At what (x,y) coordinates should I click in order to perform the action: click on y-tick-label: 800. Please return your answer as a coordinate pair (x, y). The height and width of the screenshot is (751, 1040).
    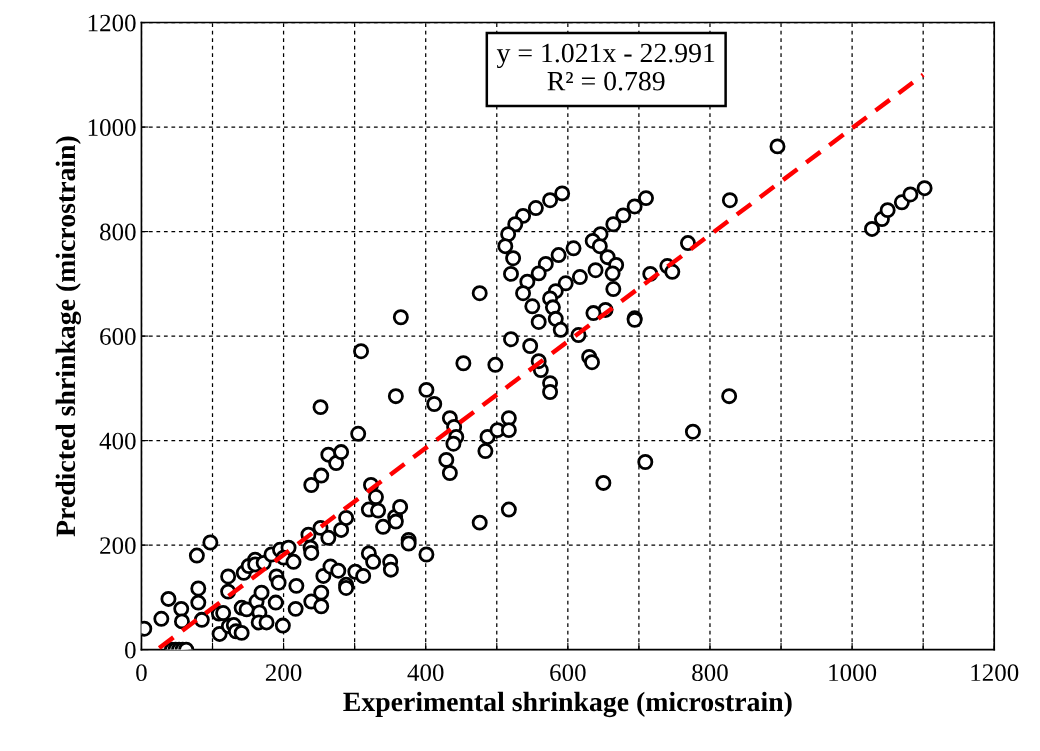
    Looking at the image, I should click on (118, 232).